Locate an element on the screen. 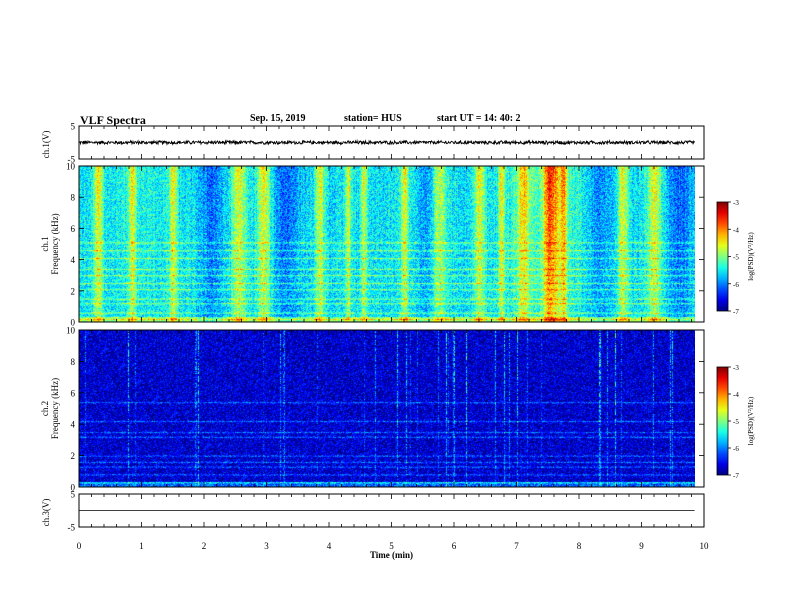 This screenshot has width=792, height=612. ch3_waveform-ytick-label: -5 is located at coordinates (72, 528).